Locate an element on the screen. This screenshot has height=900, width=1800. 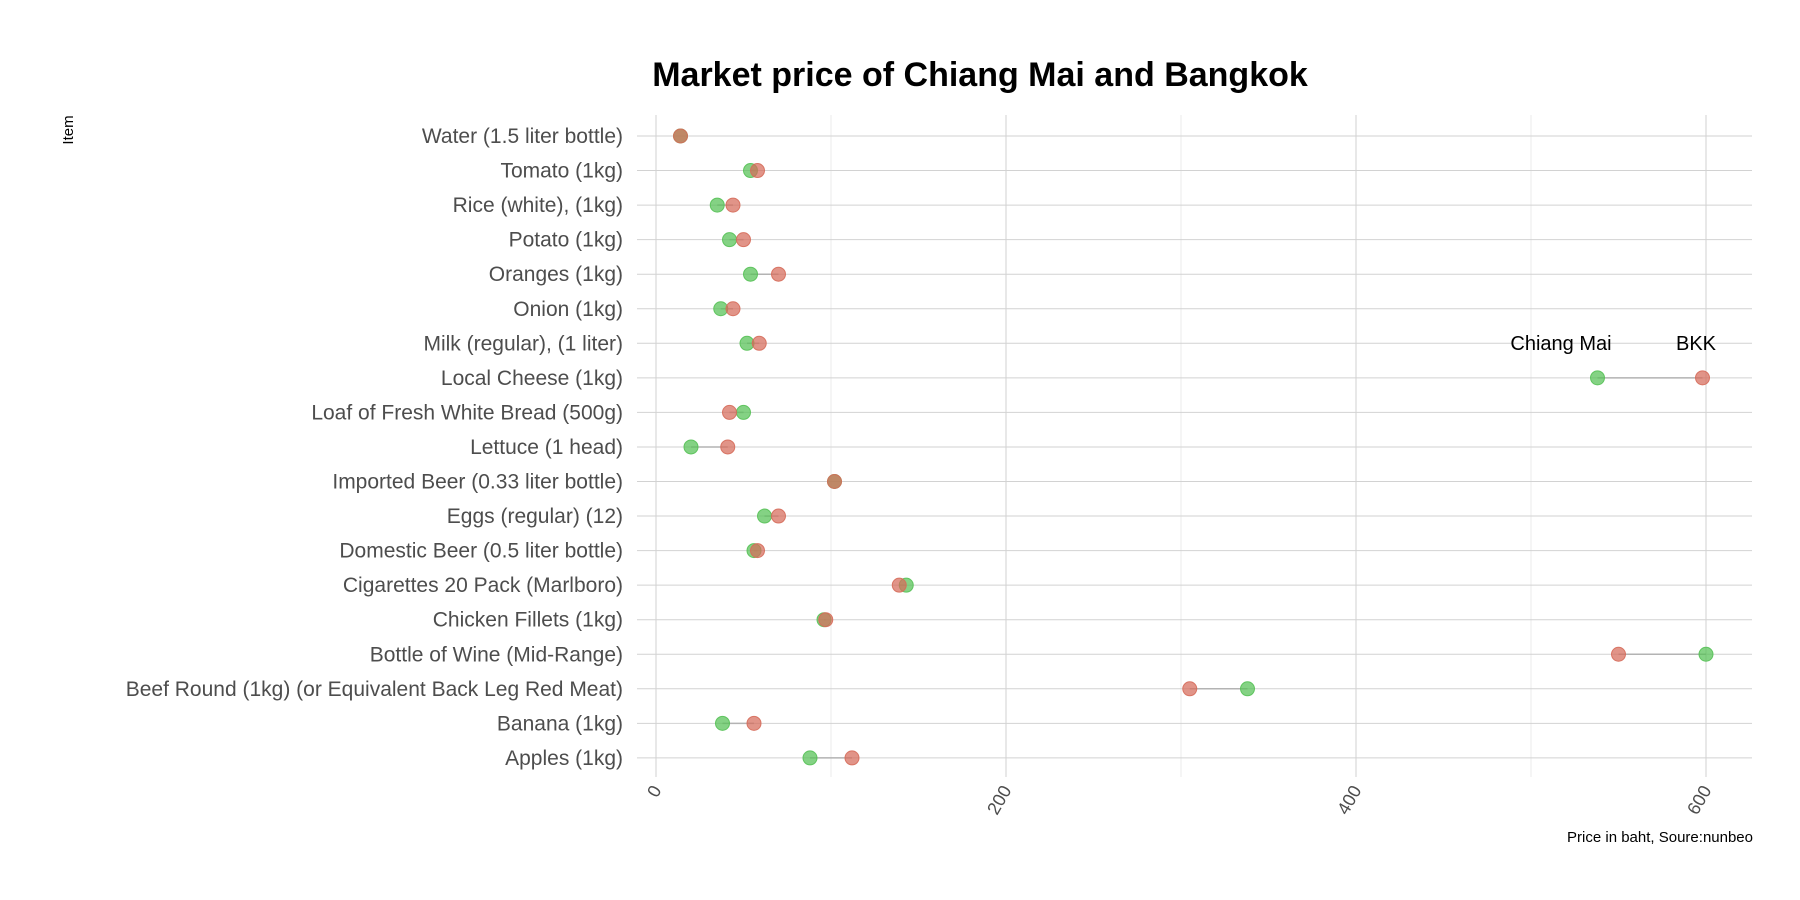
x-tick-label: 0 is located at coordinates (654, 791).